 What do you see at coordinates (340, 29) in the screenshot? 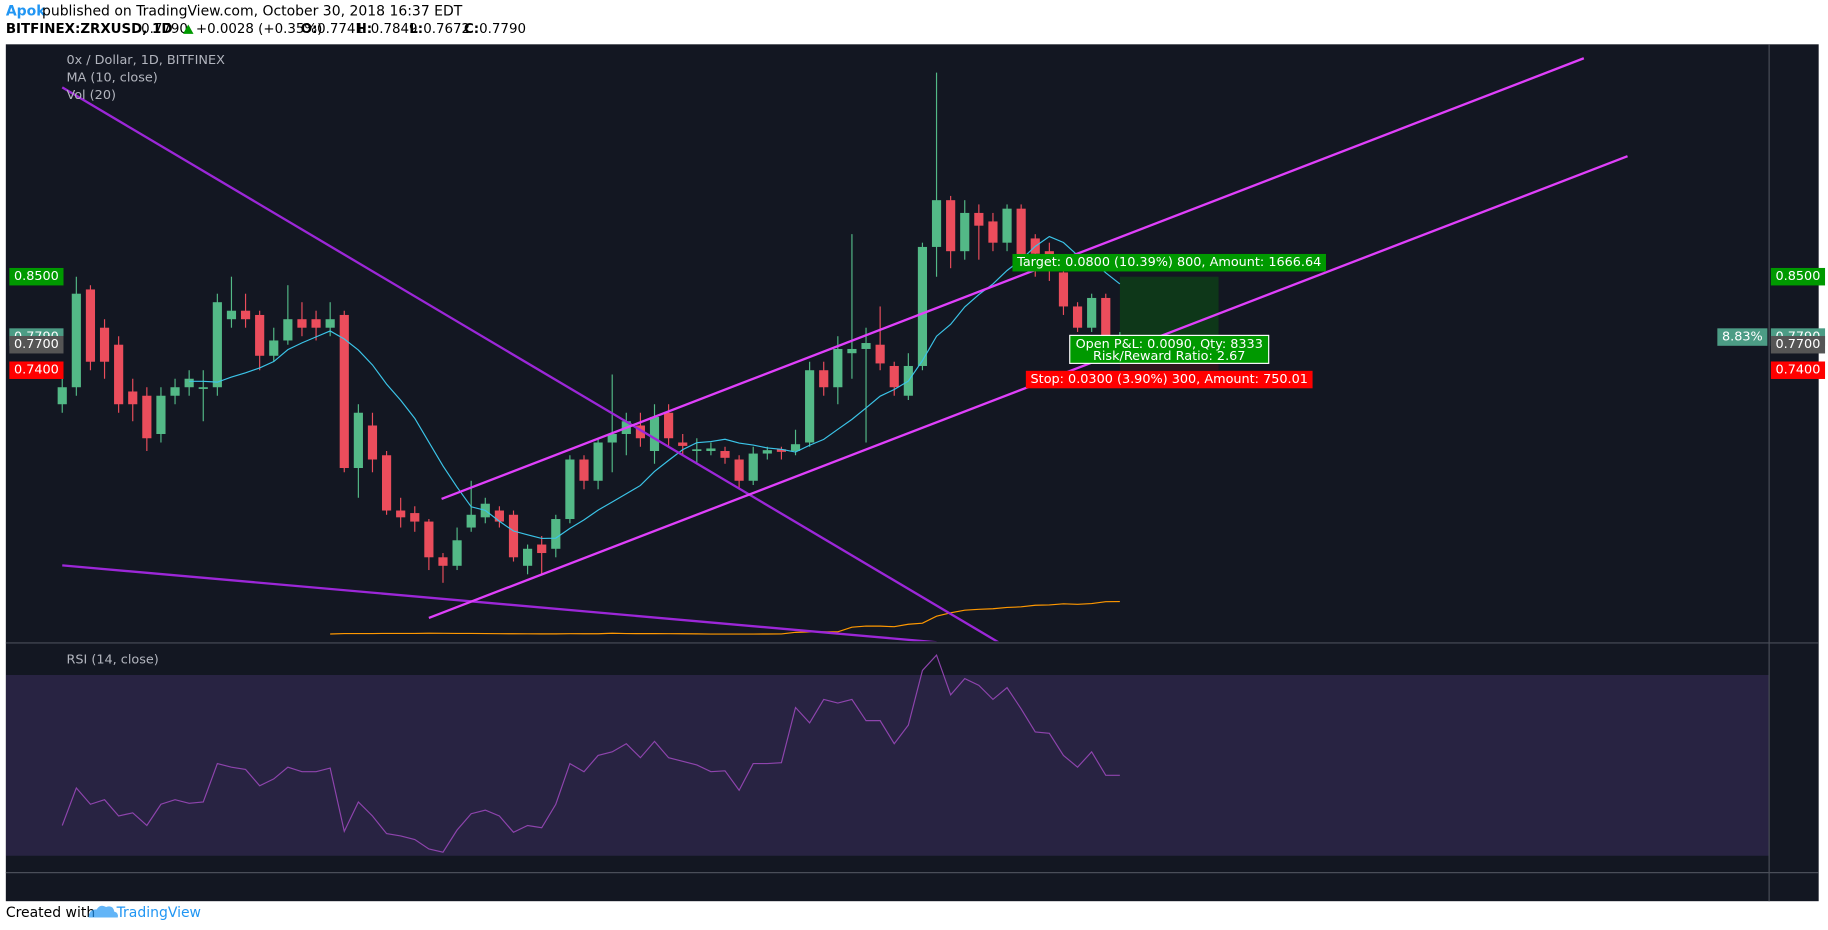
I see `o-value: 0.7741` at bounding box center [340, 29].